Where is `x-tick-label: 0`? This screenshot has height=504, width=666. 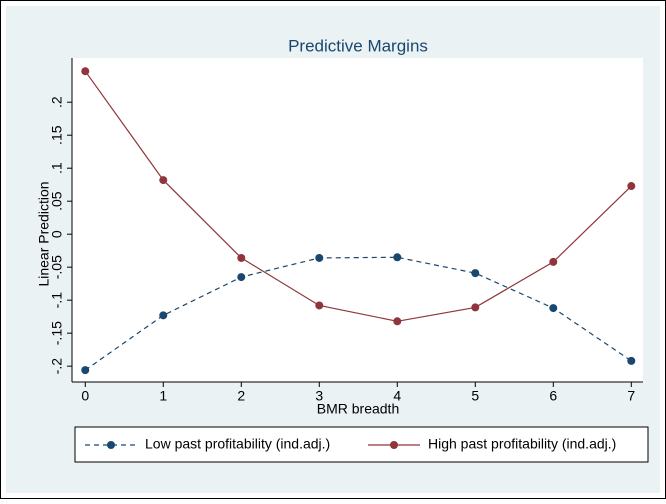 x-tick-label: 0 is located at coordinates (85, 396).